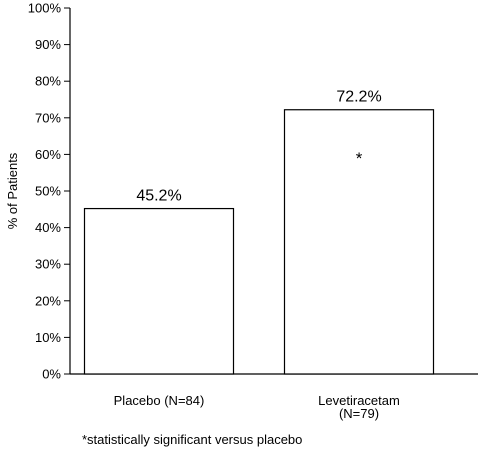 The width and height of the screenshot is (482, 450). I want to click on y-tick-label: 90%, so click(48, 44).